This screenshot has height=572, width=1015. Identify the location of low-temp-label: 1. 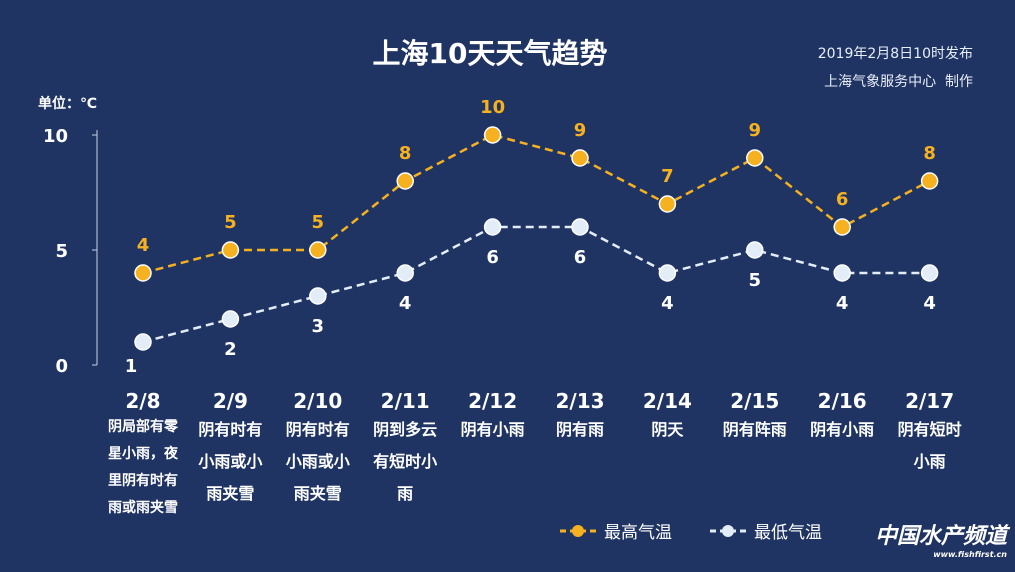
(131, 366).